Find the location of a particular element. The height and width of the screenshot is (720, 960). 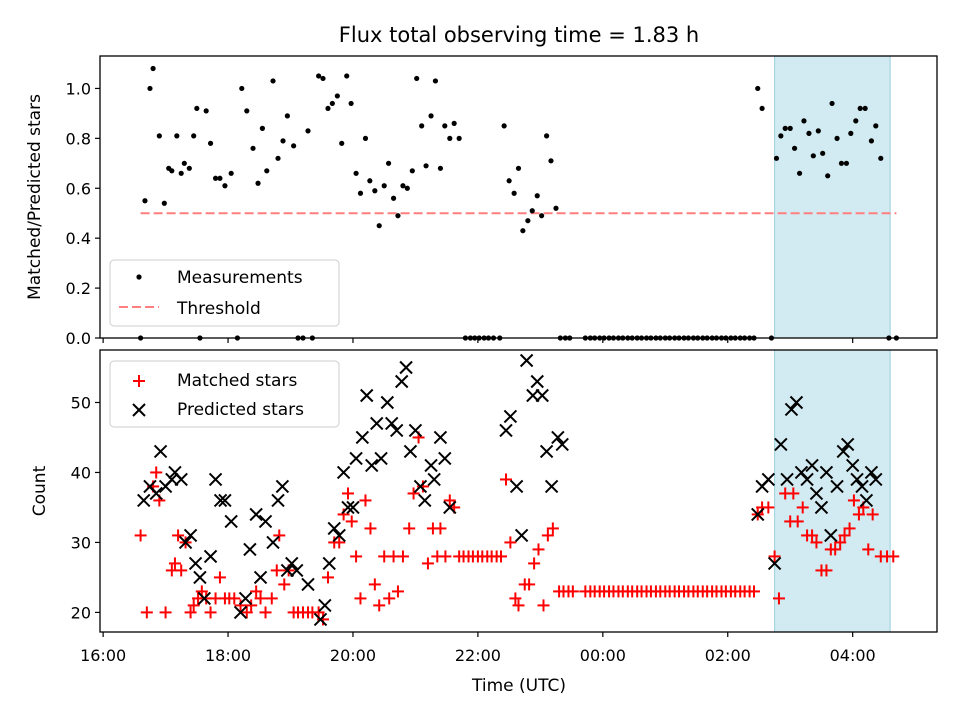

top-y-tick-label: 0.8 is located at coordinates (78, 138).